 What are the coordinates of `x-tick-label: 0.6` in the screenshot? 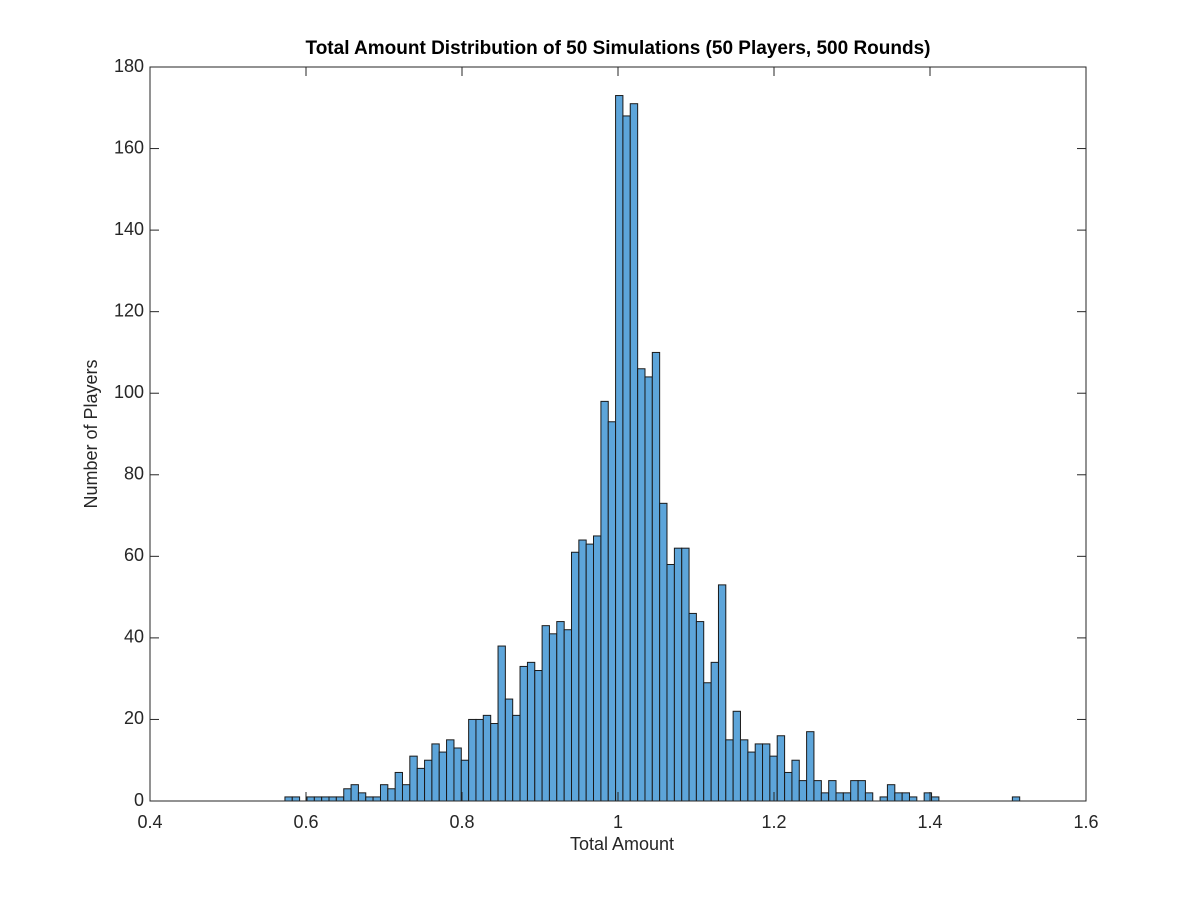 It's located at (305, 822).